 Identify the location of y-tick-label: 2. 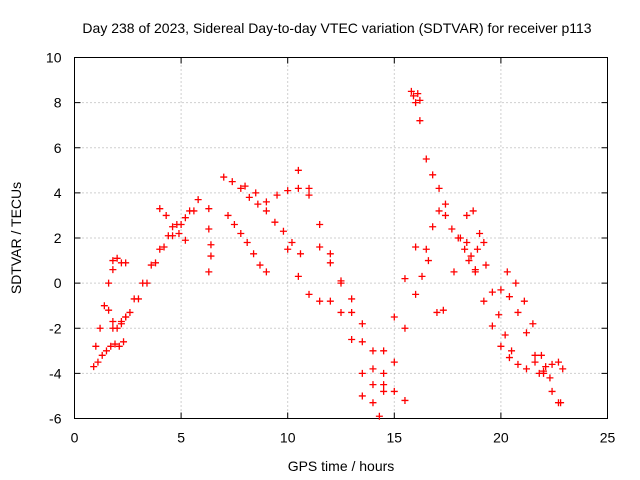
(58, 238).